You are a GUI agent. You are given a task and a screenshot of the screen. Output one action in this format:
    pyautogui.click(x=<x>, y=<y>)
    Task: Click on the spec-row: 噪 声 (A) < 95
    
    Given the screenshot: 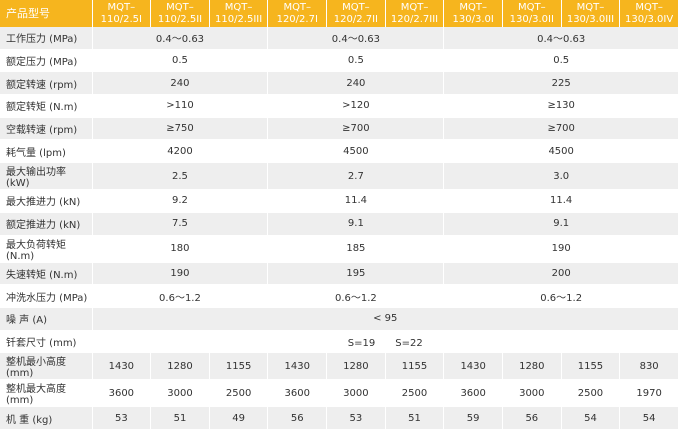 What is the action you would take?
    pyautogui.click(x=339, y=319)
    